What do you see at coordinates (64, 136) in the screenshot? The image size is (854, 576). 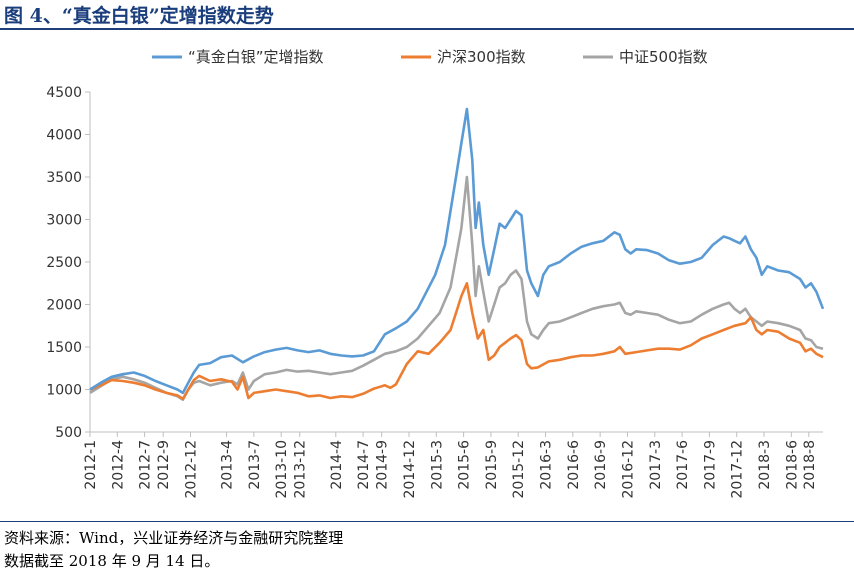 I see `y-tick-label: 4000` at bounding box center [64, 136].